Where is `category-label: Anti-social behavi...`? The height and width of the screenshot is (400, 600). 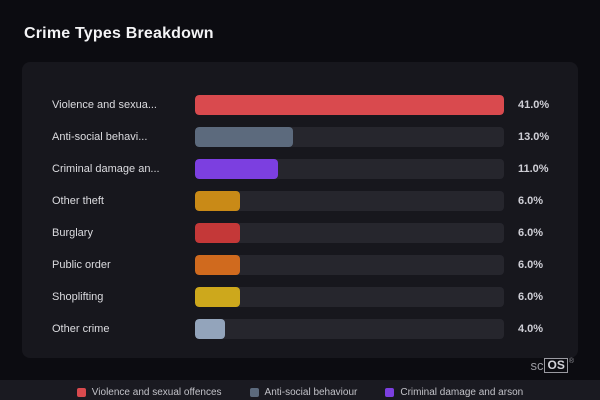
category-label: Anti-social behavi... is located at coordinates (100, 137).